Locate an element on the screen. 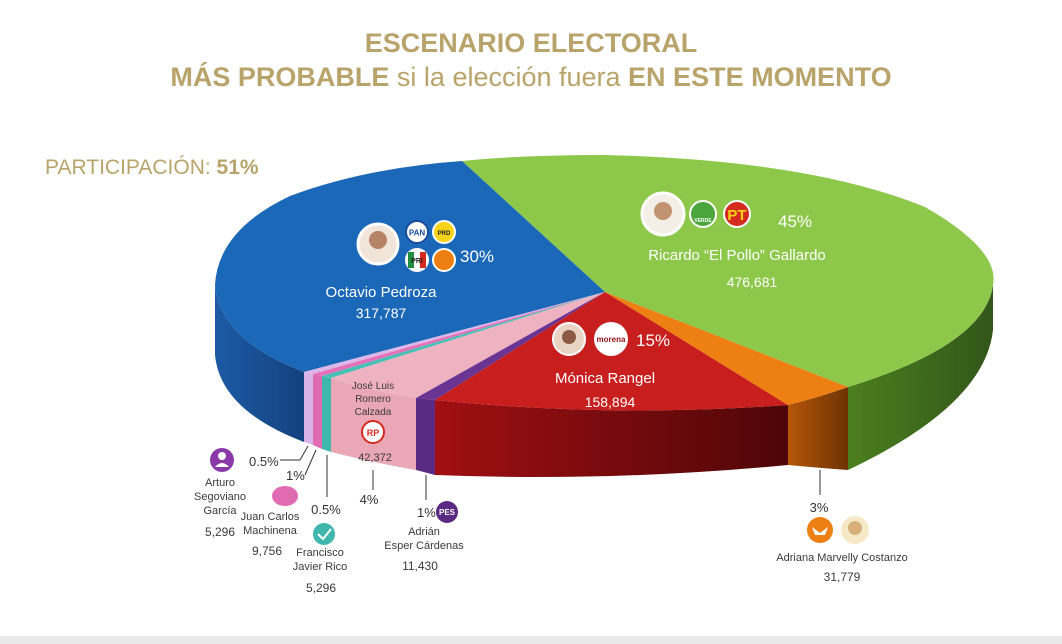  rsp-check-icon is located at coordinates (324, 534).